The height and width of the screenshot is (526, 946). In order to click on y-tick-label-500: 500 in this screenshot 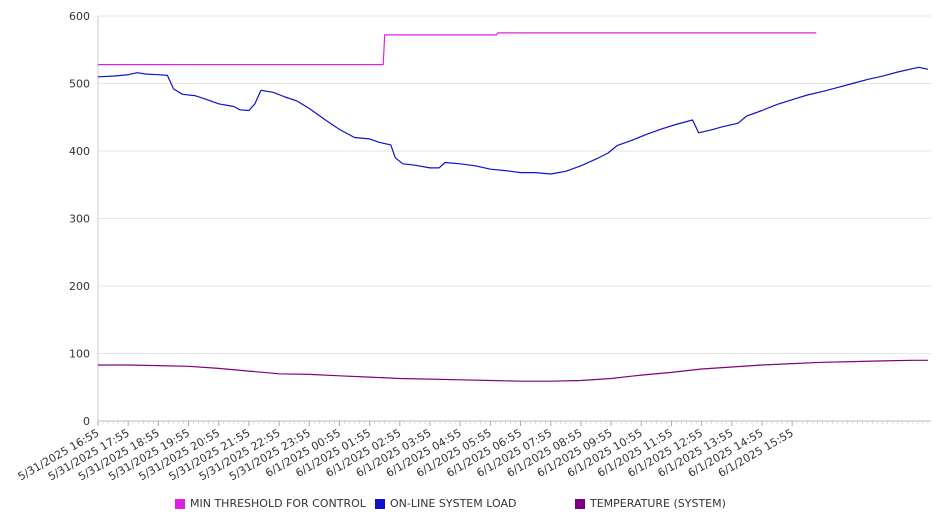, I will do `click(79, 84)`.